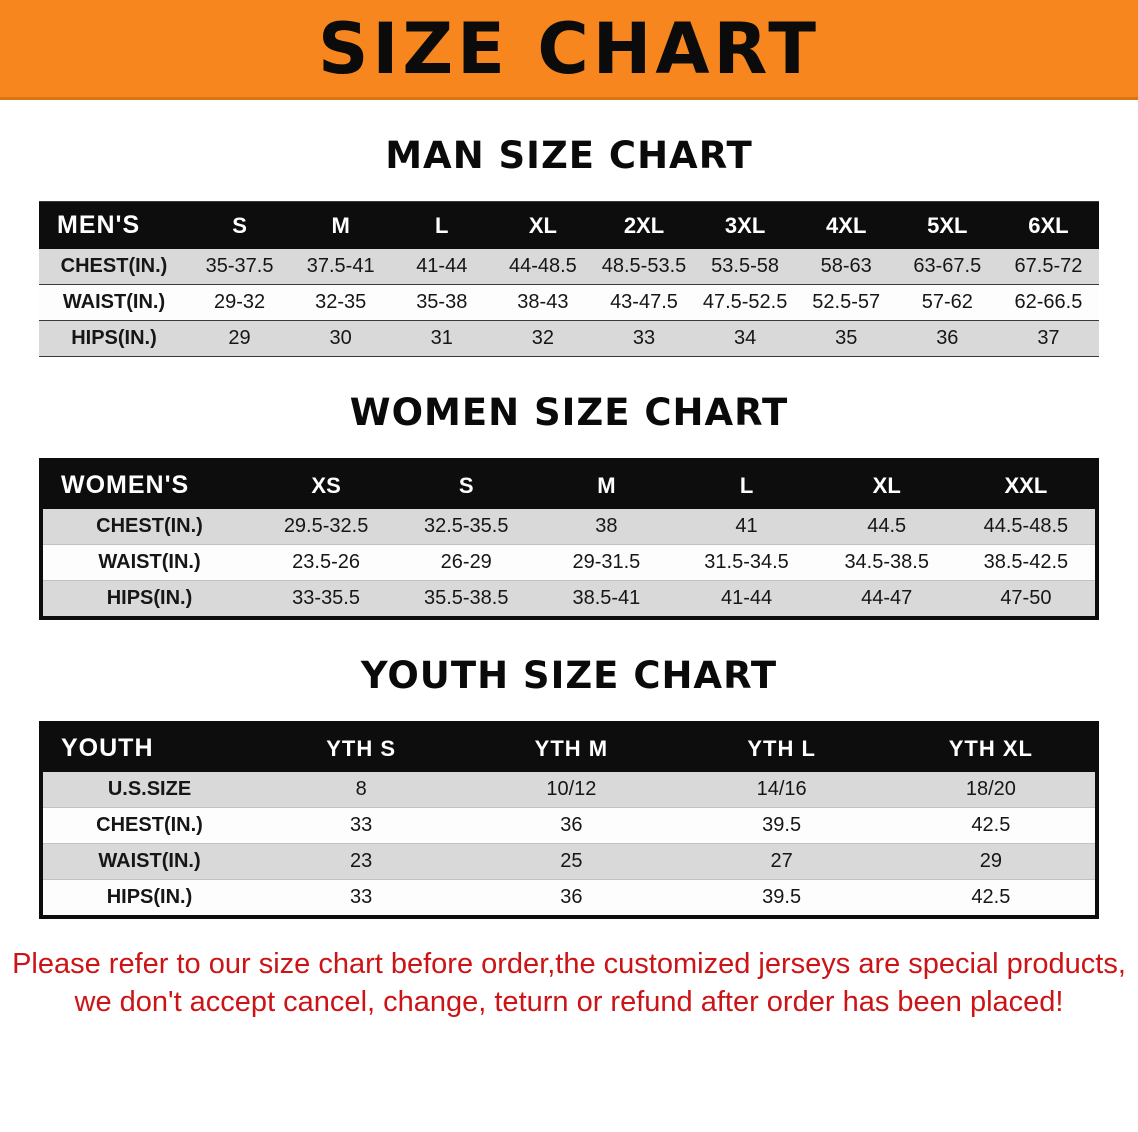 The height and width of the screenshot is (1132, 1138). Describe the element at coordinates (543, 225) in the screenshot. I see `column-header: XL` at that location.